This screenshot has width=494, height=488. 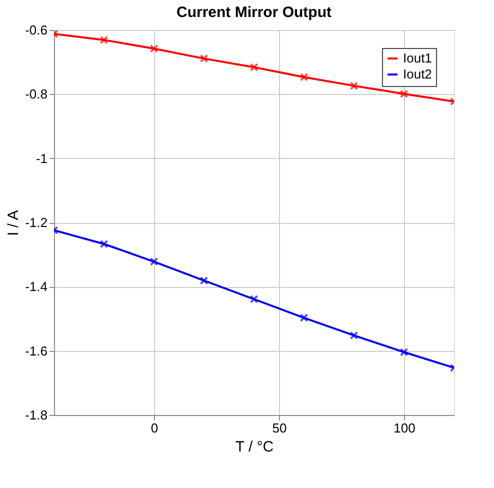 What do you see at coordinates (154, 428) in the screenshot?
I see `x-tick-label: 0` at bounding box center [154, 428].